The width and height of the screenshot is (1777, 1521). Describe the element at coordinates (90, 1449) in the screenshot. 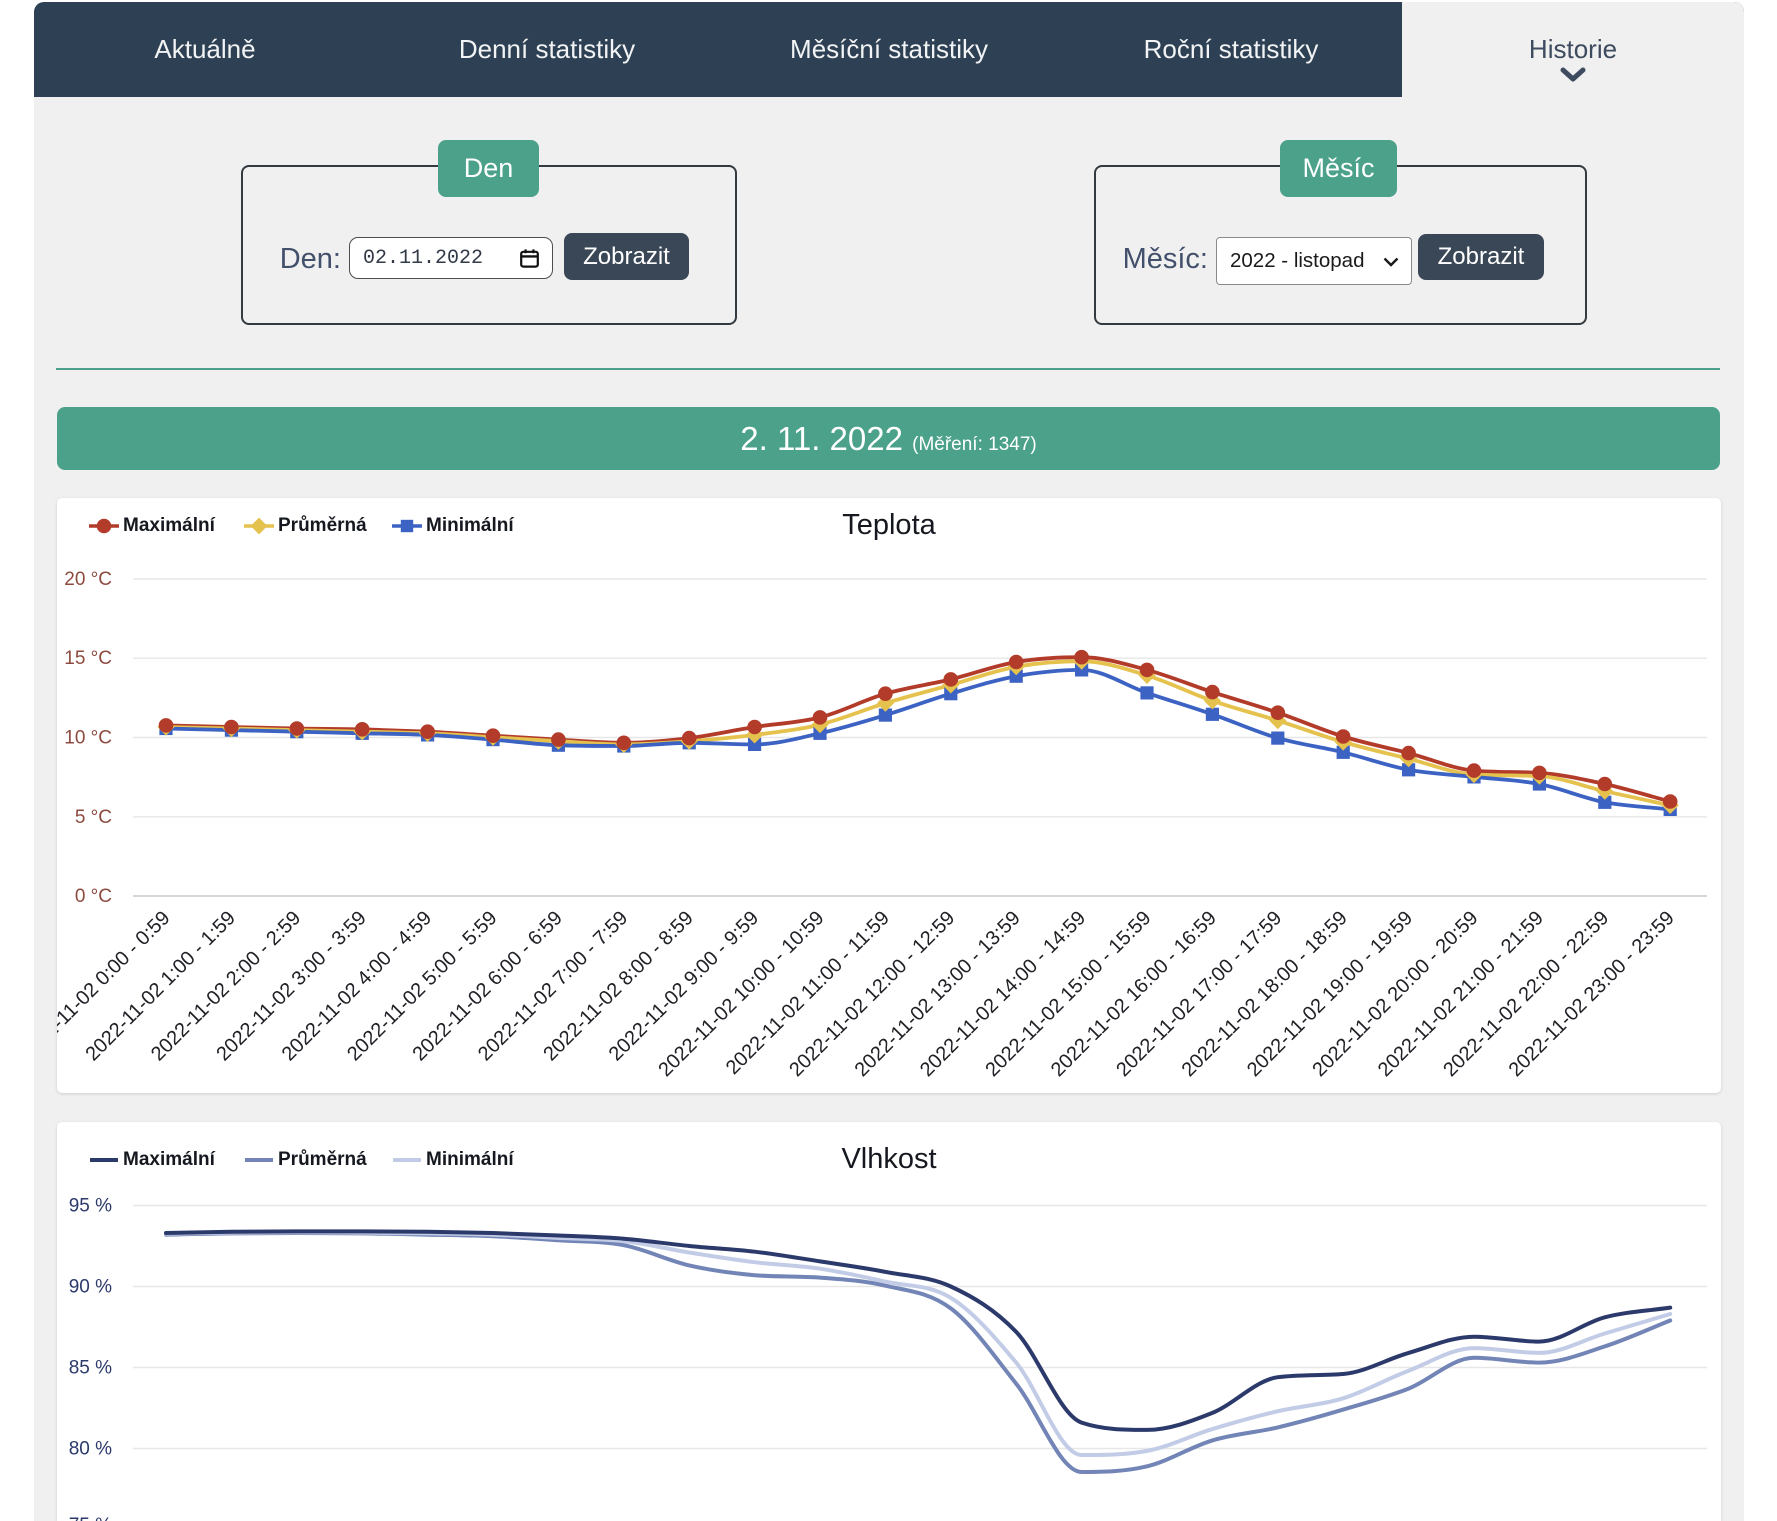

I see `svg-text: 80 %` at that location.